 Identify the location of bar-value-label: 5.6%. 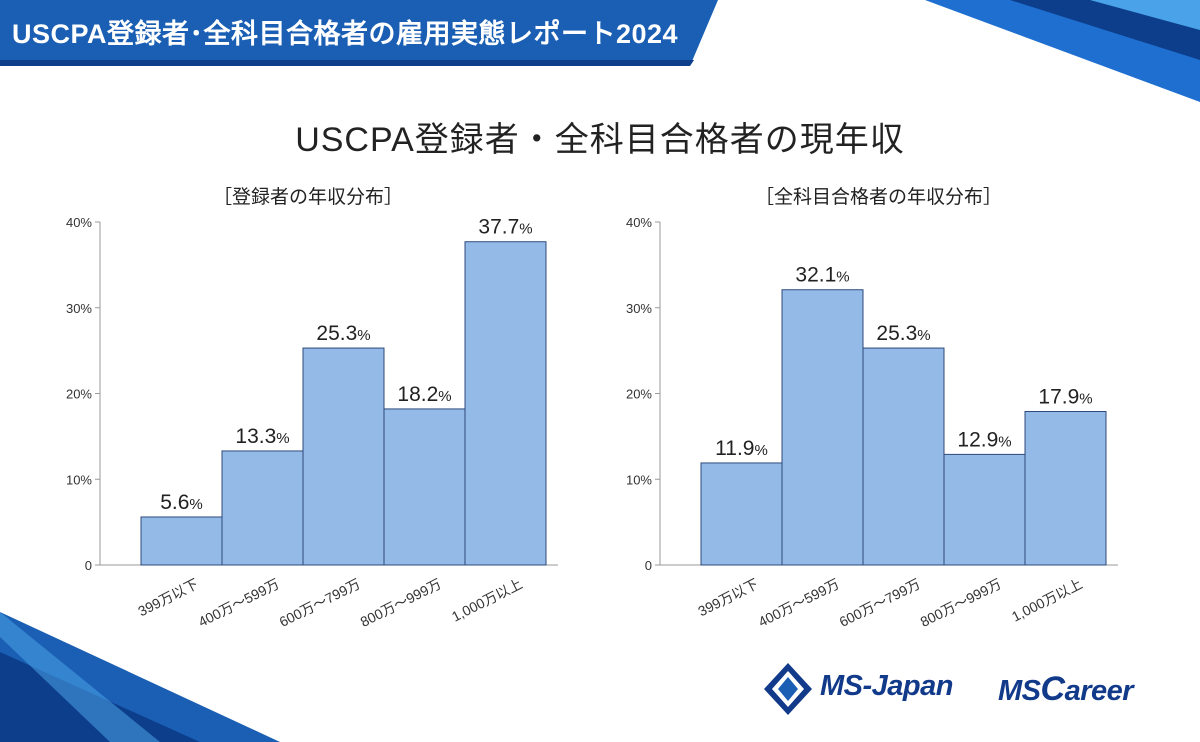
(181, 502).